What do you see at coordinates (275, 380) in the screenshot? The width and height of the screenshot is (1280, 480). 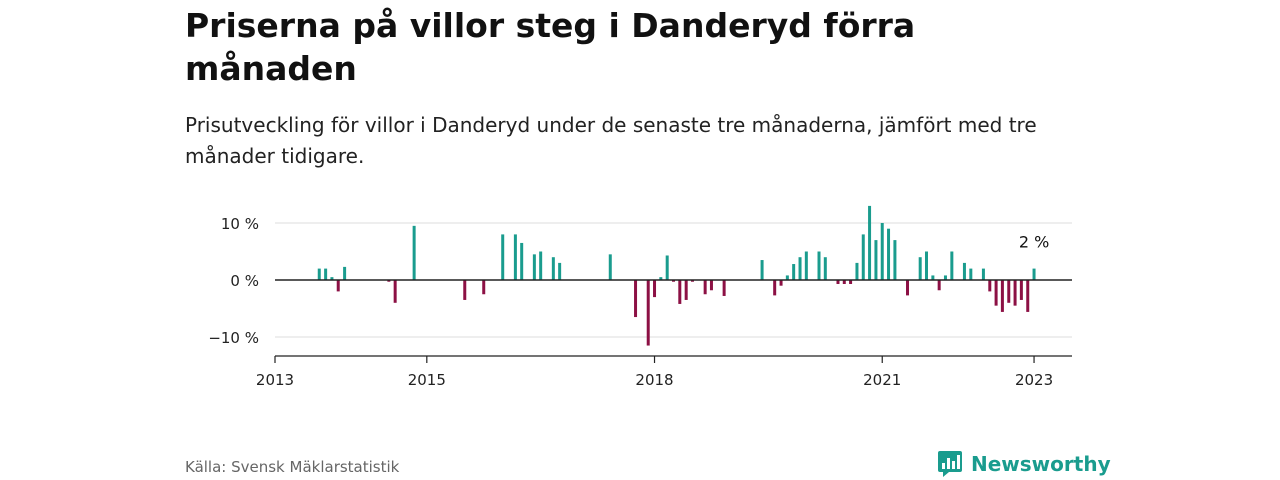 I see `x-tick-label: 2013` at bounding box center [275, 380].